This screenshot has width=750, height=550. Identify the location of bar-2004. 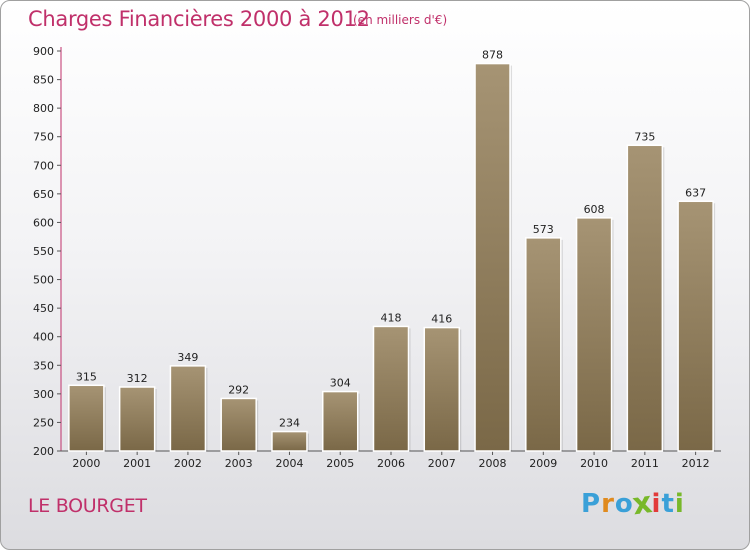
(289, 441).